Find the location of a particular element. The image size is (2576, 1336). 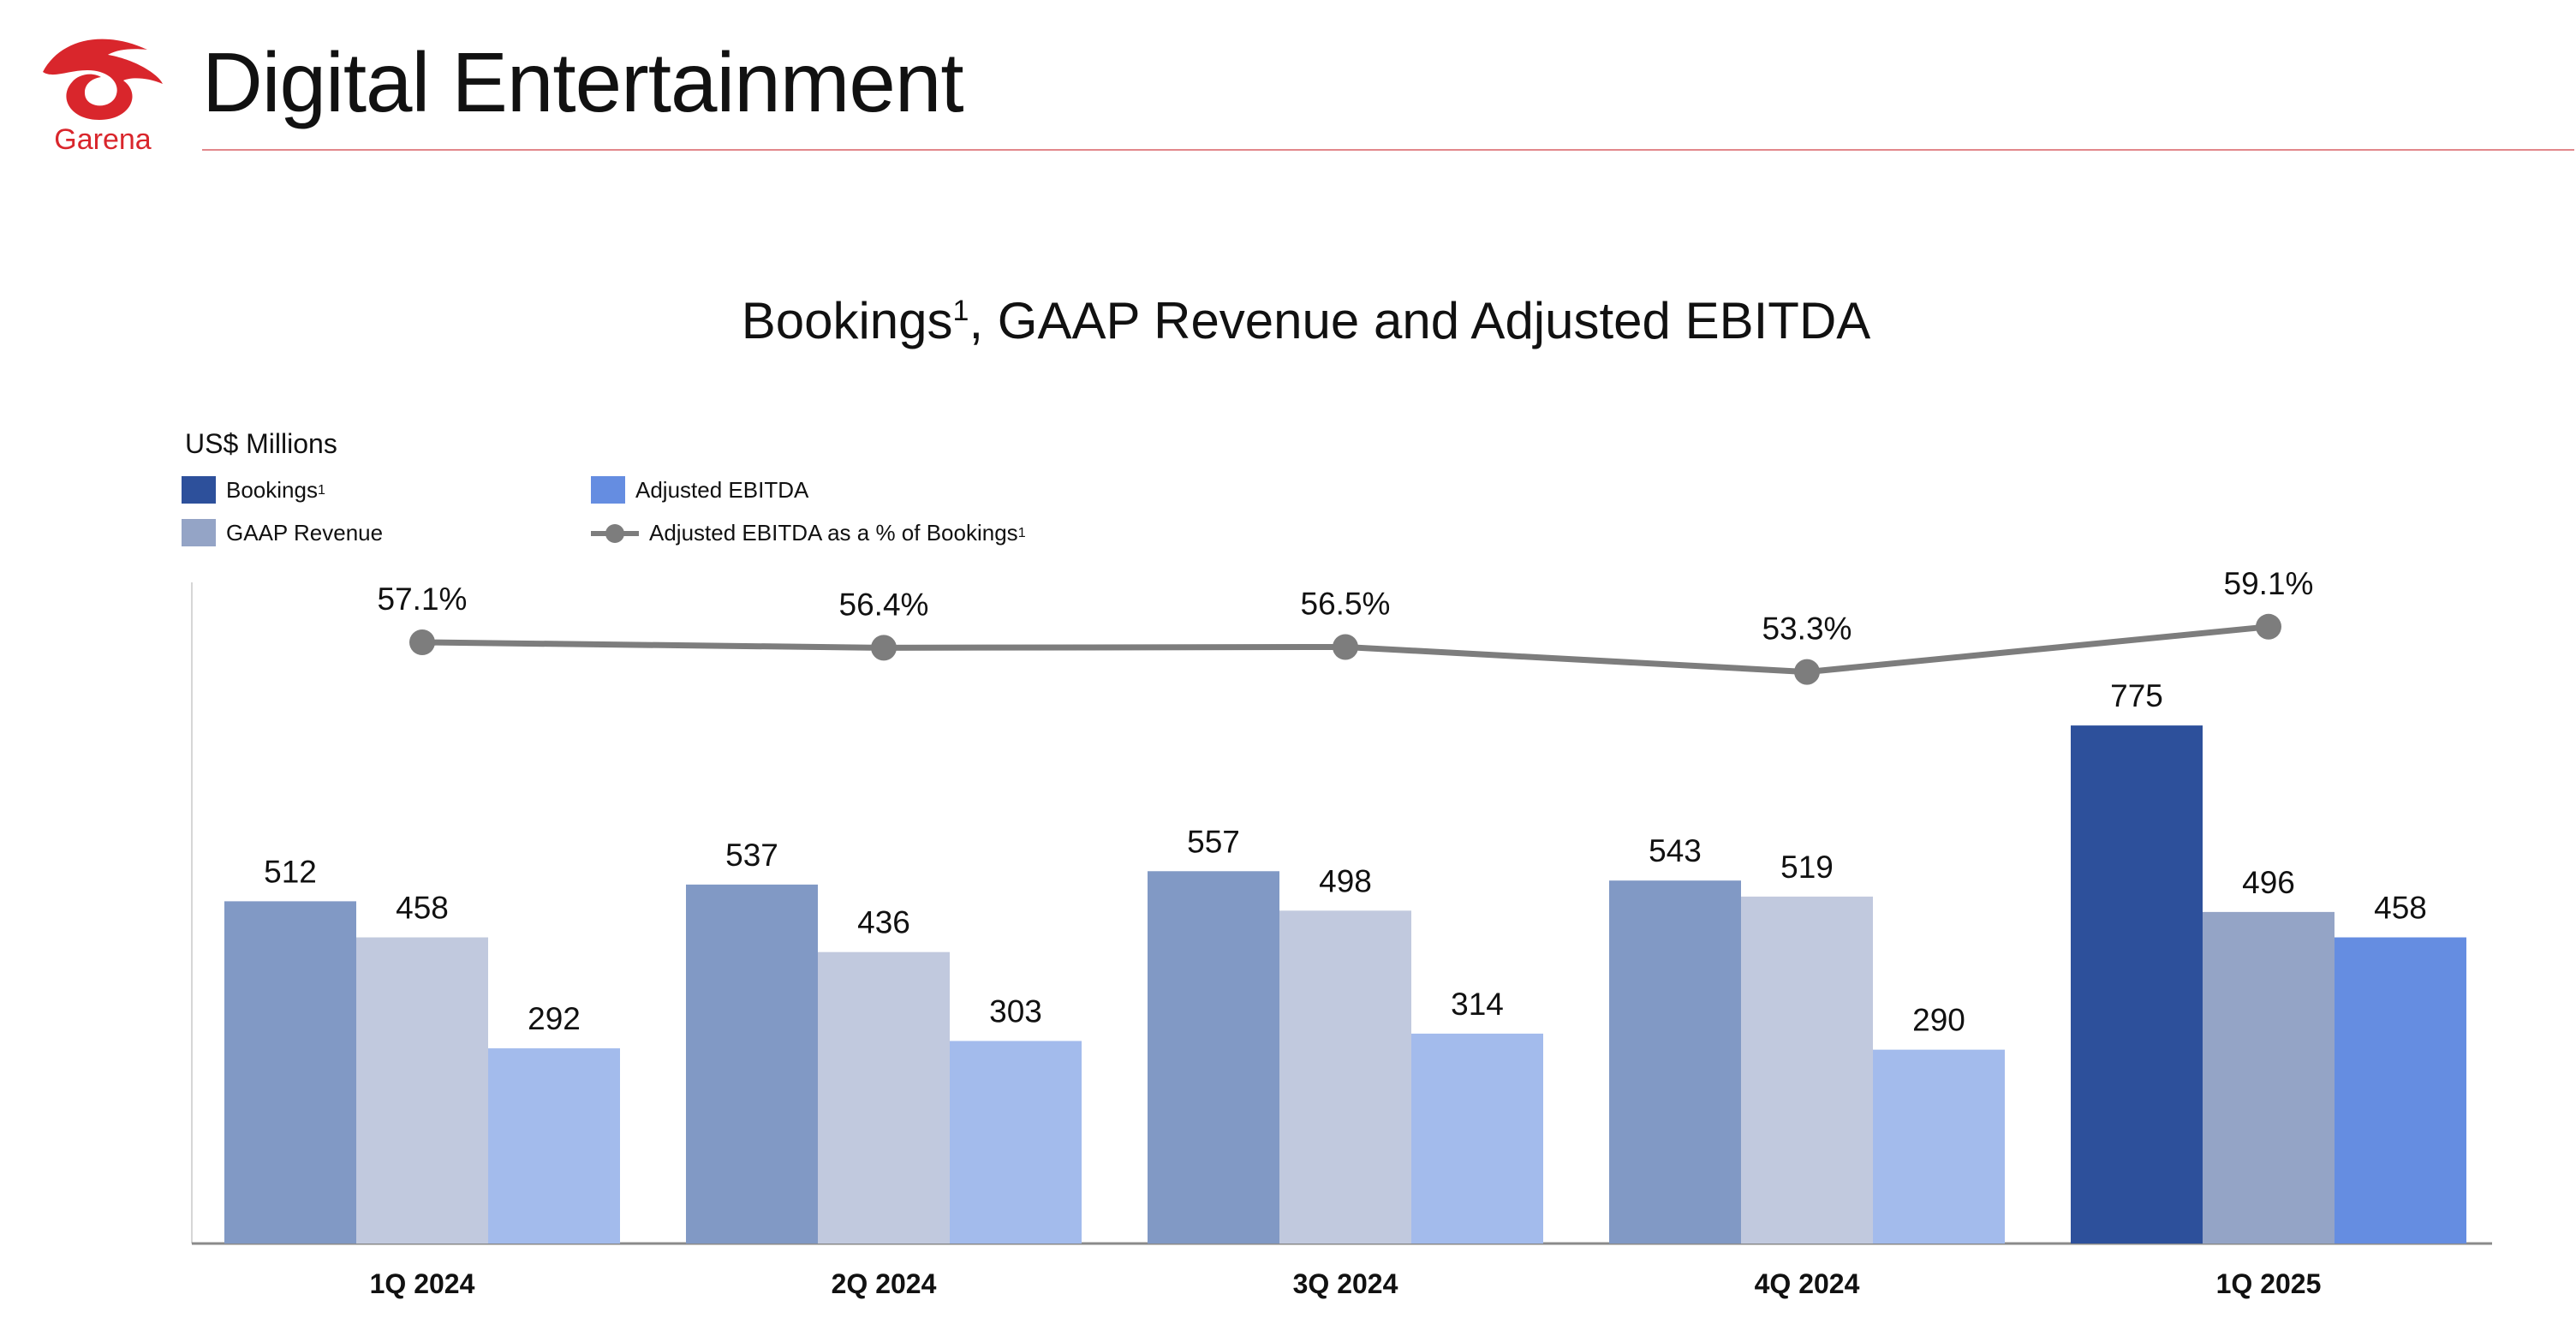

bar-value-label: 496 is located at coordinates (2268, 882).